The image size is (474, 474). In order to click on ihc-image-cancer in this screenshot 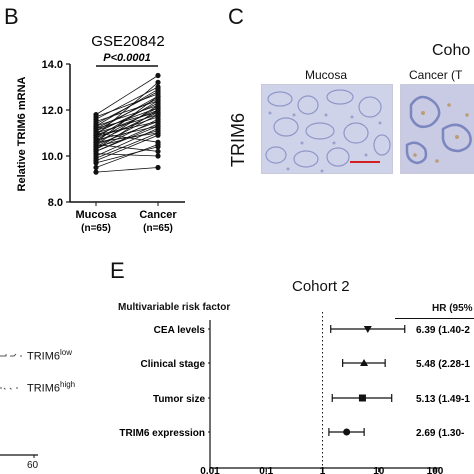, I will do `click(437, 129)`.